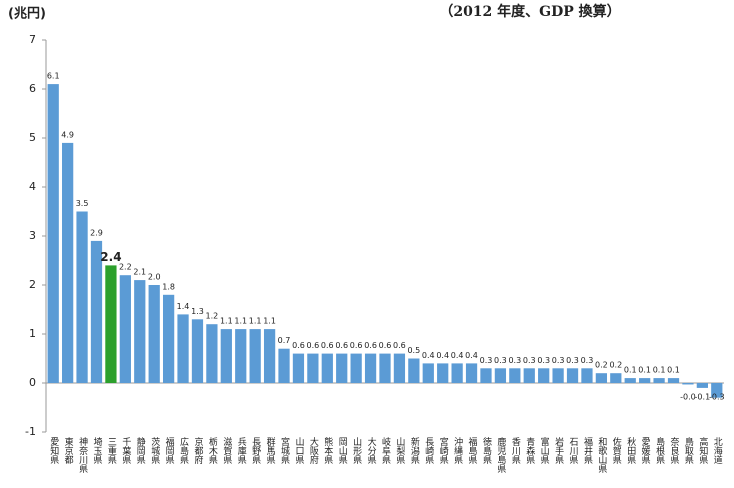  I want to click on value-label: 1.2, so click(212, 316).